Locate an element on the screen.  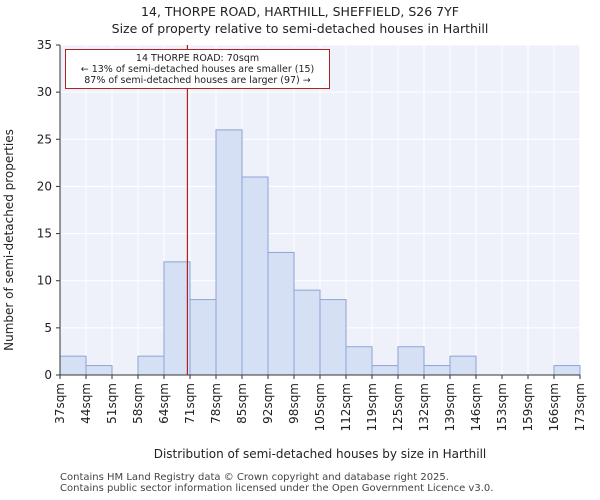
bar-105sqm is located at coordinates (333, 337).